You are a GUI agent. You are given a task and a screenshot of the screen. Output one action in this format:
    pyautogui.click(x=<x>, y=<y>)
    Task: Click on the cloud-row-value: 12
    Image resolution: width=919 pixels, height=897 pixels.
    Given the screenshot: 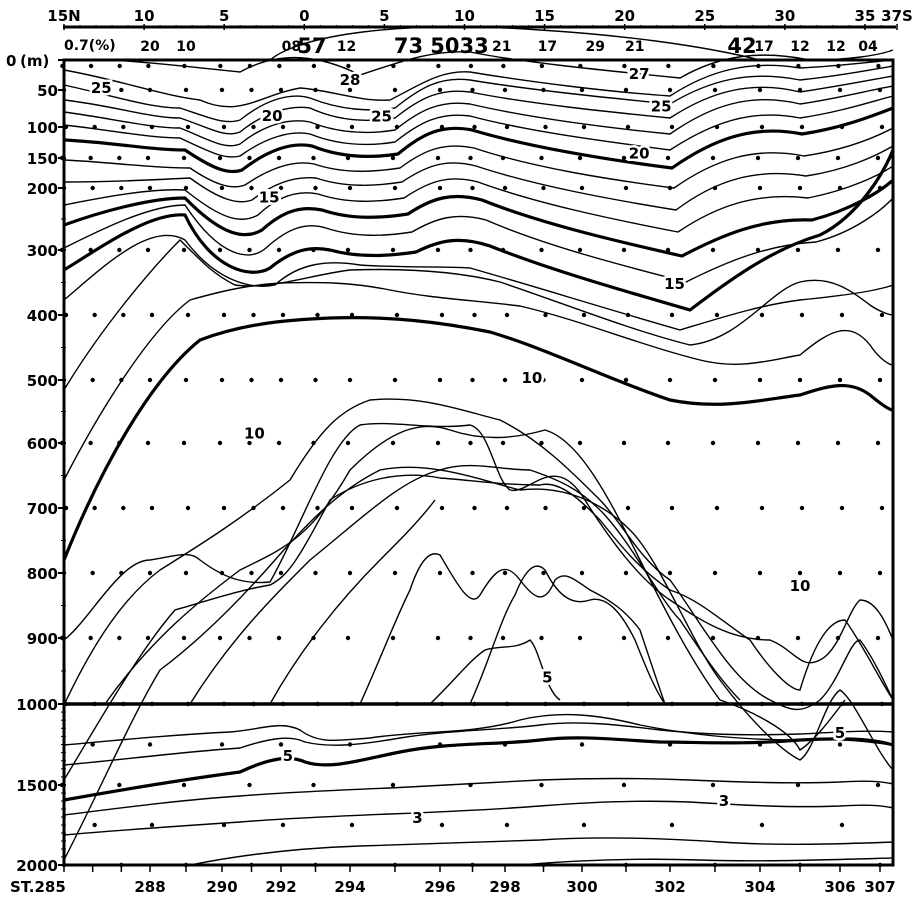 What is the action you would take?
    pyautogui.click(x=835, y=47)
    